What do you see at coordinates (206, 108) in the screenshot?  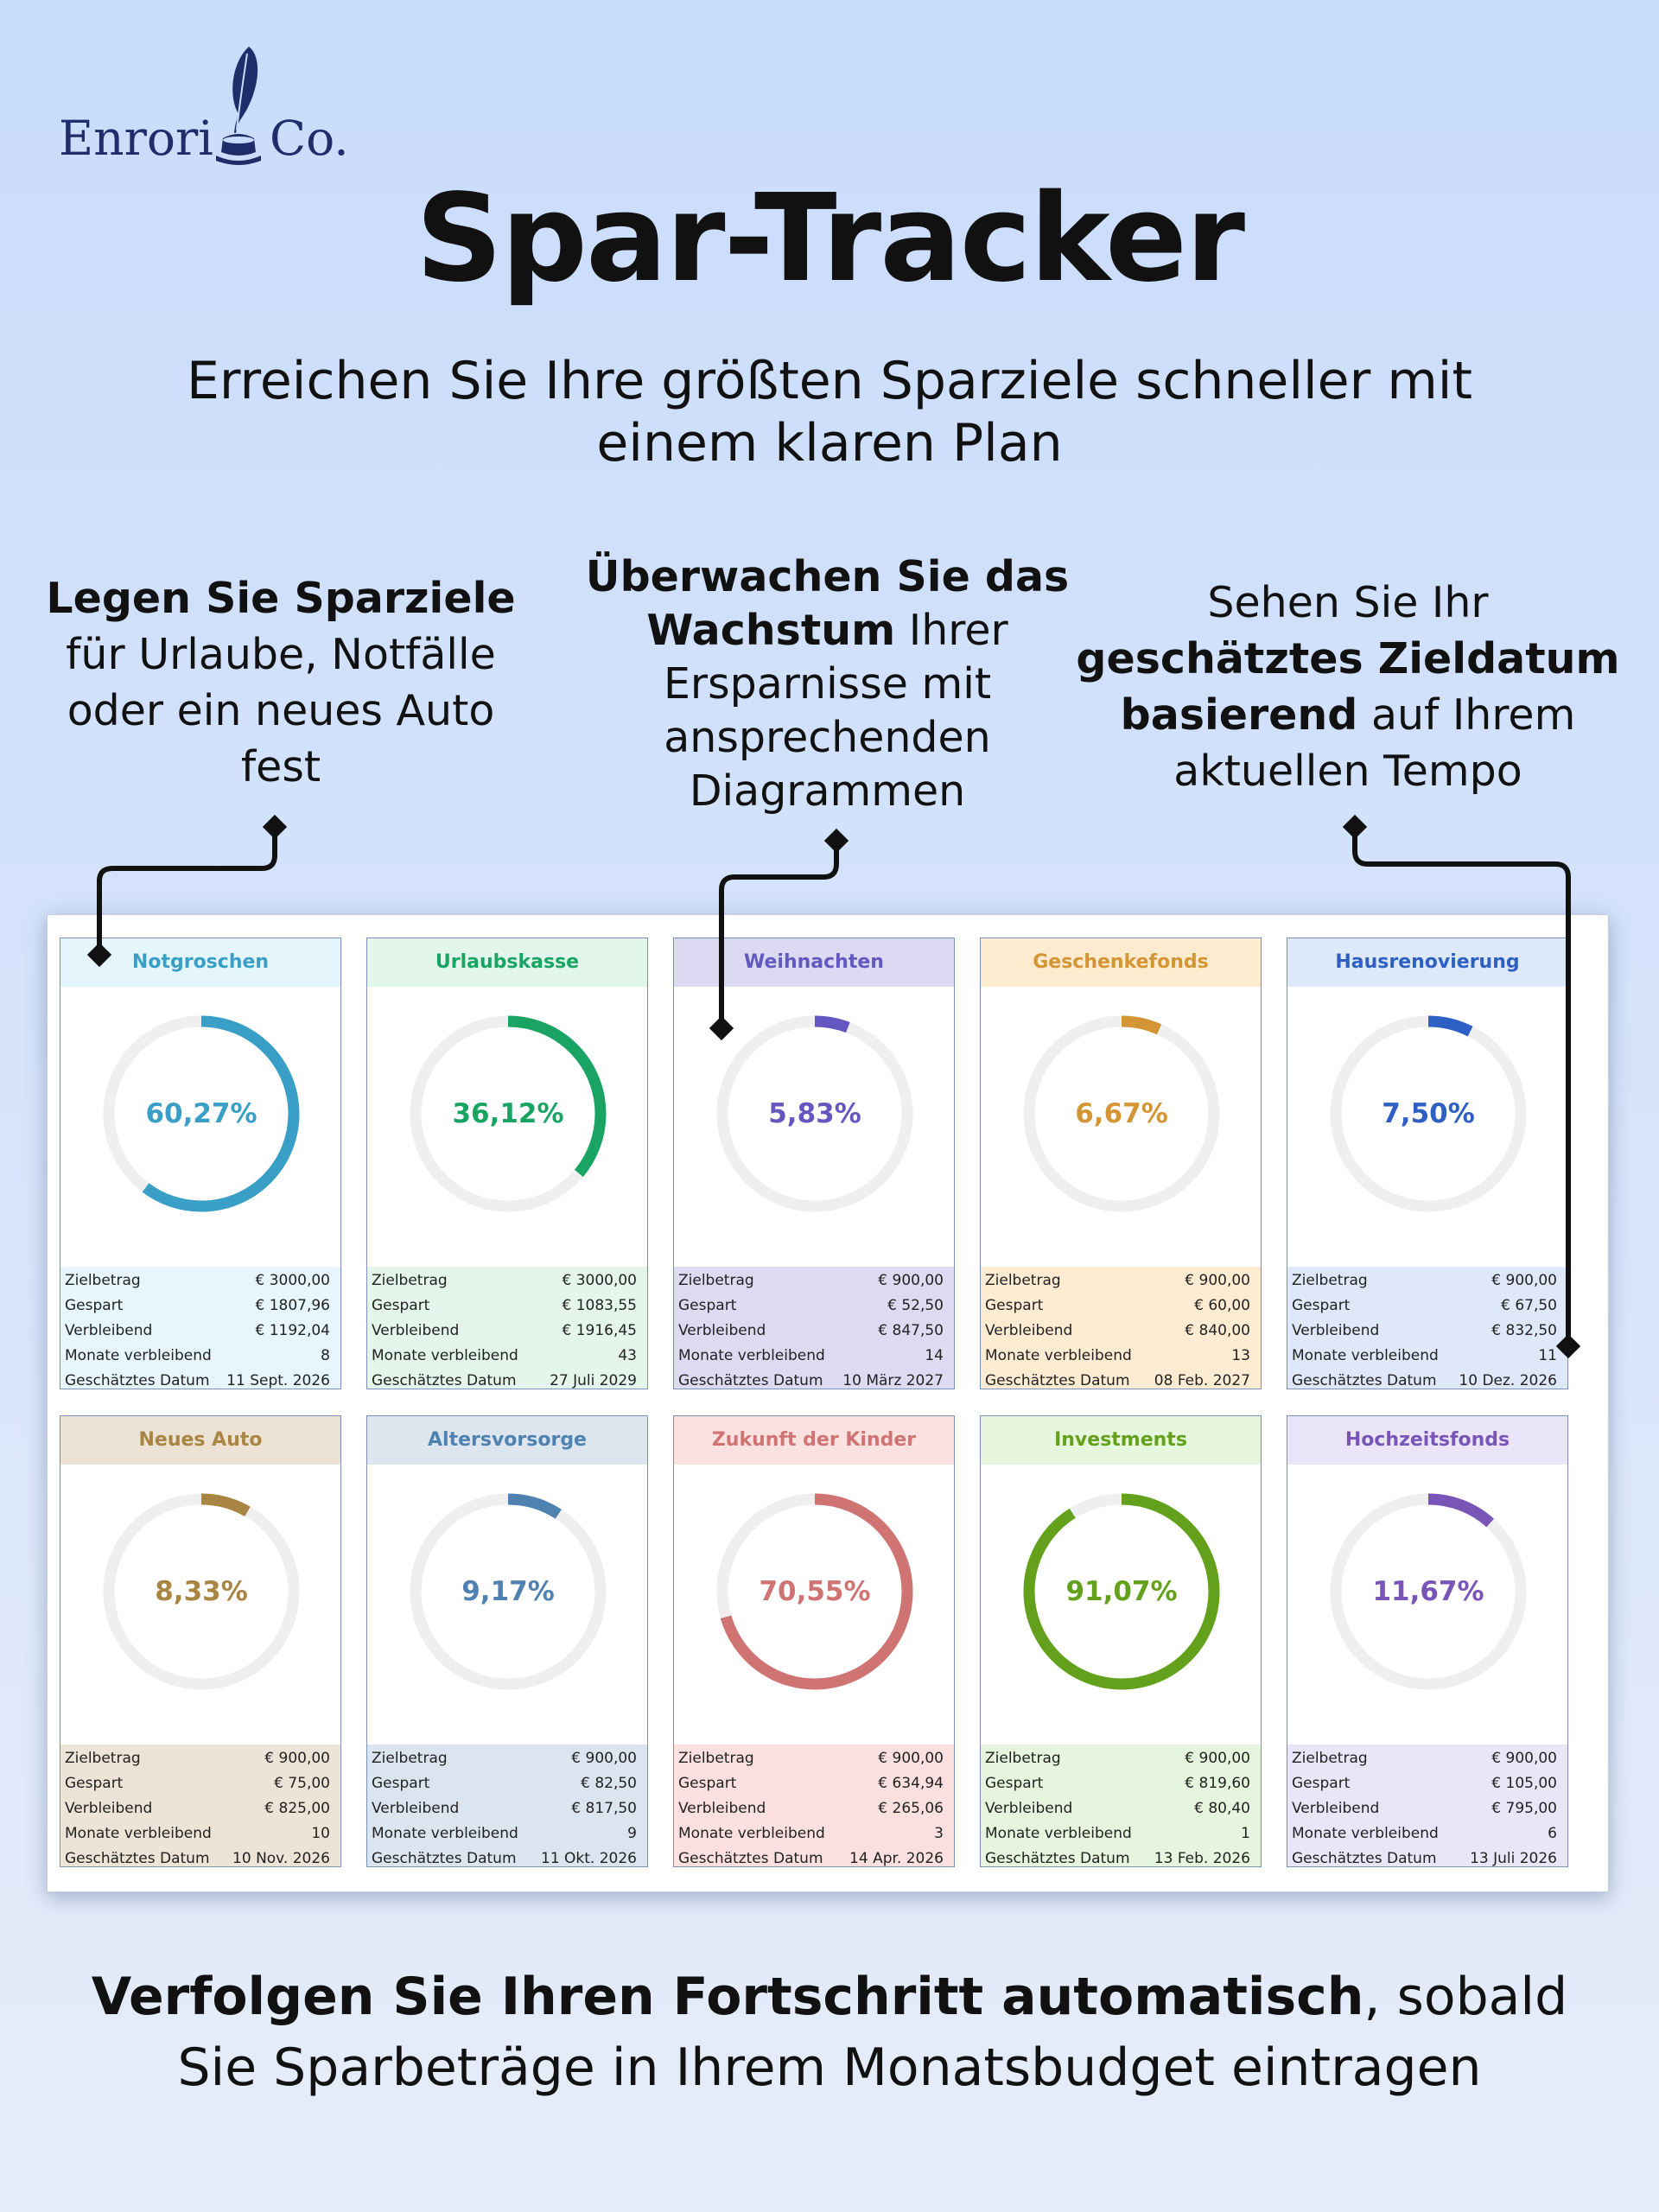 I see `brand-logo: Enrori Co.` at bounding box center [206, 108].